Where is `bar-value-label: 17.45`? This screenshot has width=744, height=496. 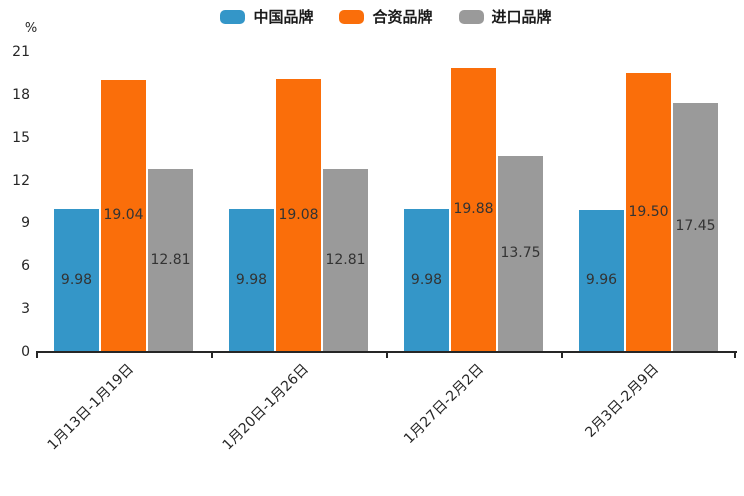 bar-value-label: 17.45 is located at coordinates (695, 226).